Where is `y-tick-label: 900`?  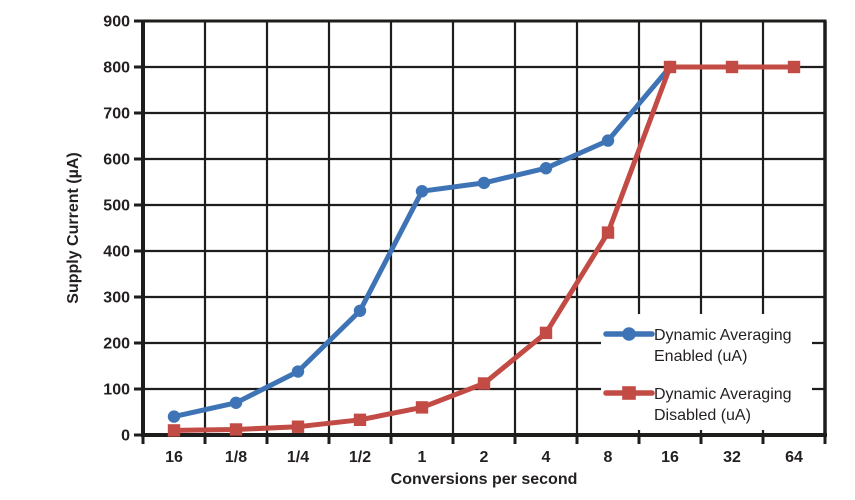 y-tick-label: 900 is located at coordinates (116, 22).